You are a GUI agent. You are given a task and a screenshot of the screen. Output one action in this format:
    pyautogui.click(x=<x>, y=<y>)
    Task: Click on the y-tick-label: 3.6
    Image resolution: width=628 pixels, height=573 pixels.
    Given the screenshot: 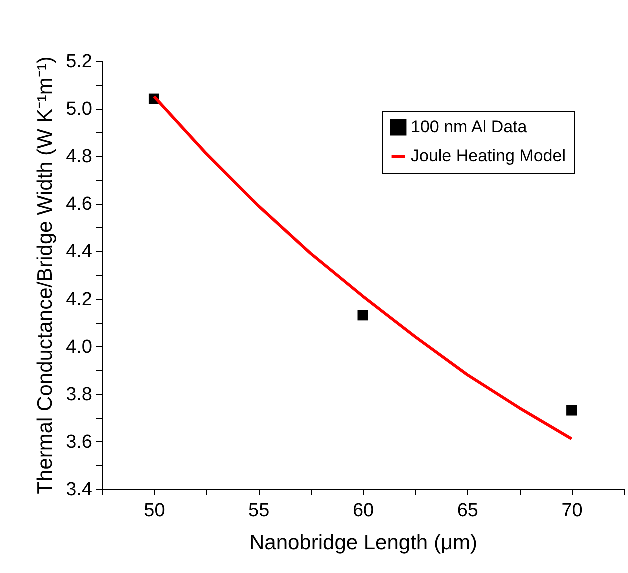 What is the action you would take?
    pyautogui.click(x=79, y=442)
    